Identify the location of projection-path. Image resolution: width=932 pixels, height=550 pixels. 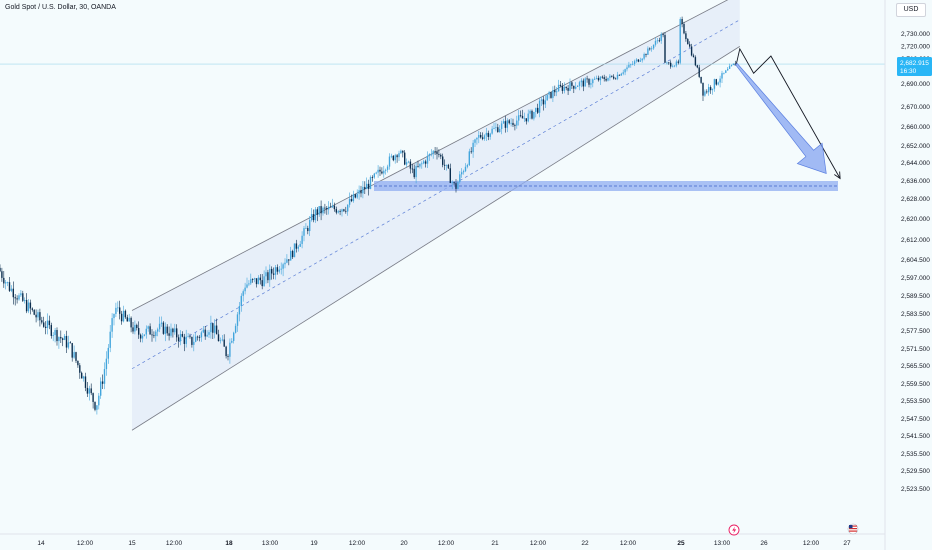
(788, 113).